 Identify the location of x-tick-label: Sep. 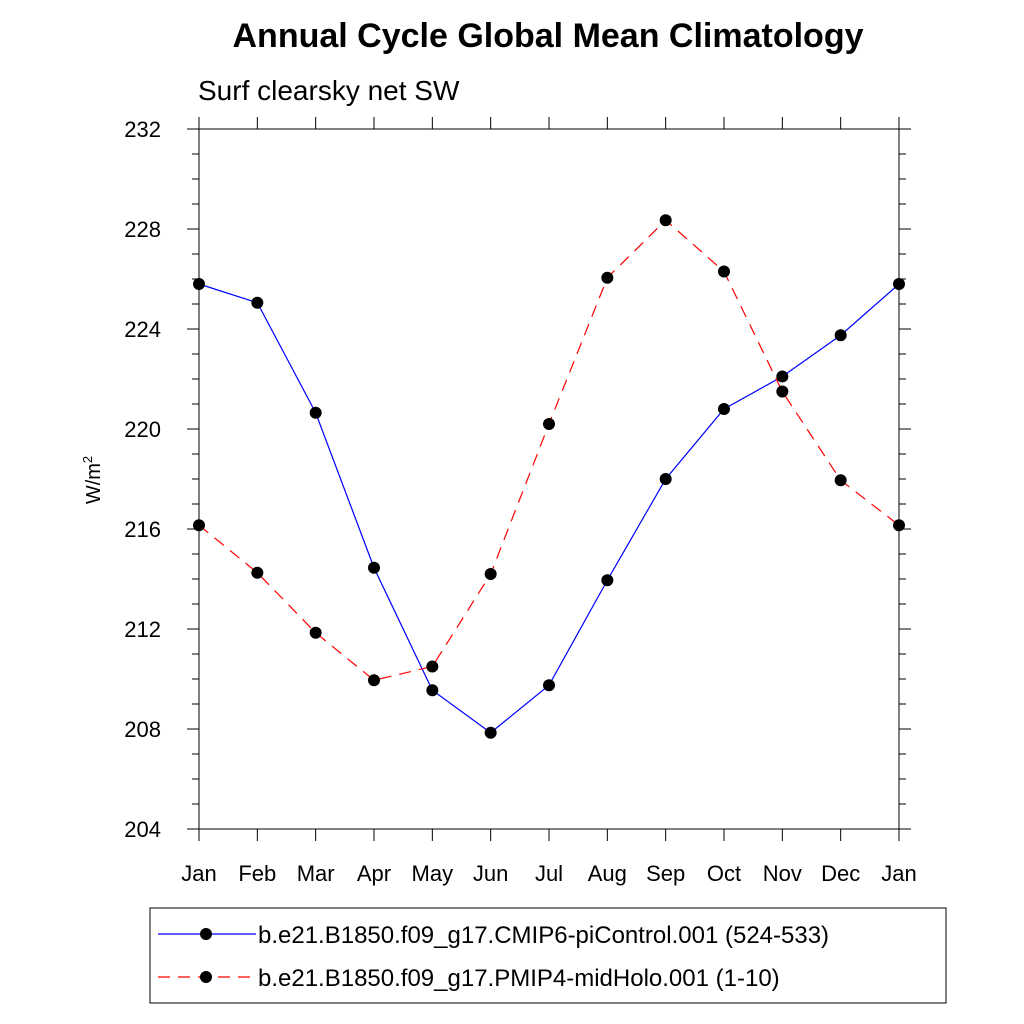
(665, 873).